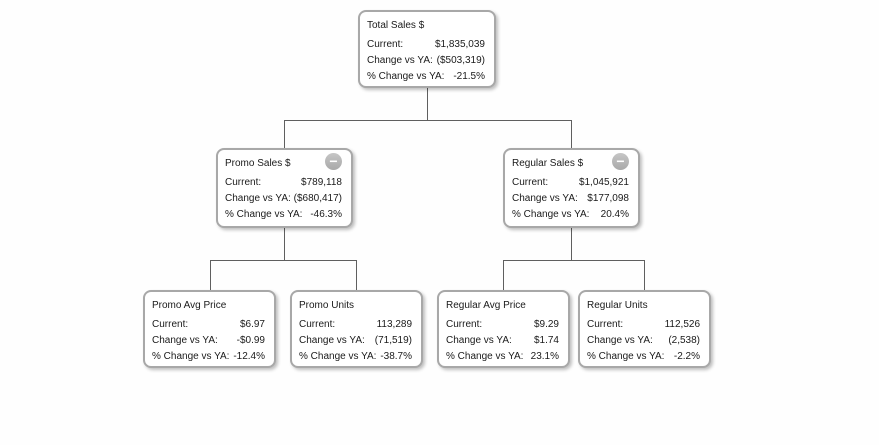  I want to click on metric-row-pct-change: % Change vs YA: 20.4%, so click(570, 215).